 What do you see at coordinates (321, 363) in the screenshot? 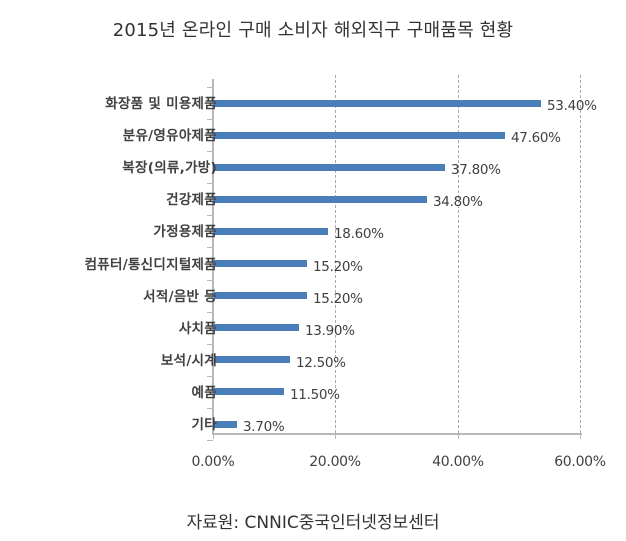
I see `value-label: 12.50%` at bounding box center [321, 363].